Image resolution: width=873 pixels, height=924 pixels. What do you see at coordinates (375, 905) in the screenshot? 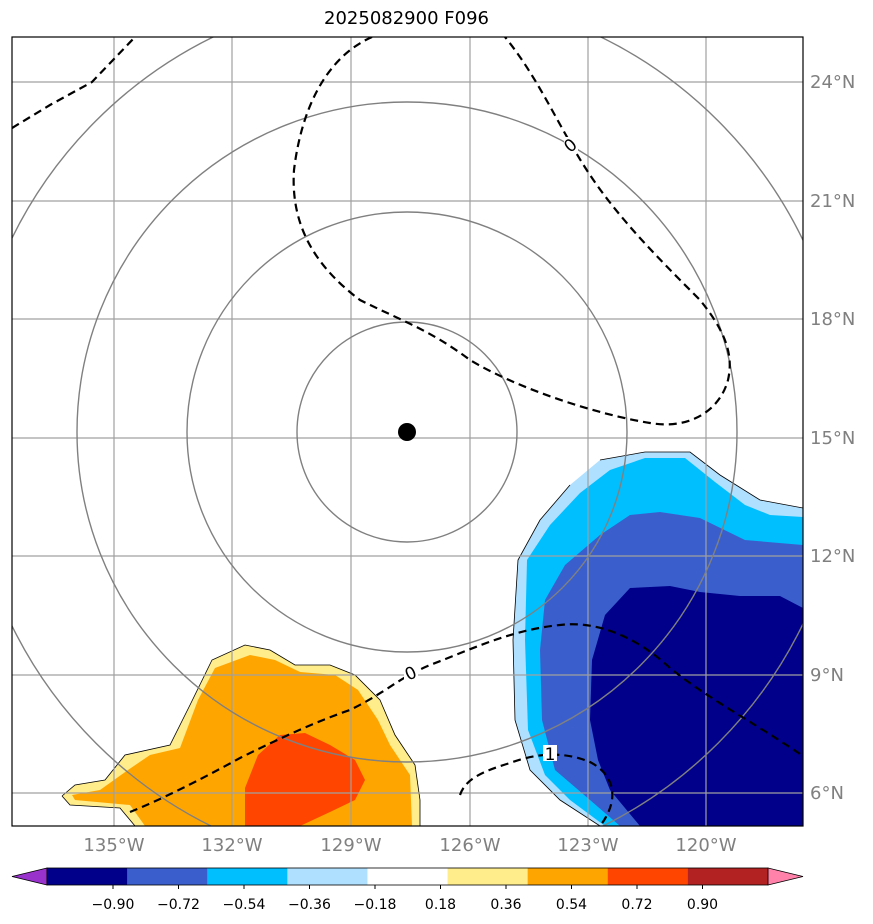
I see `colorbar-tick-label: −0.18` at bounding box center [375, 905].